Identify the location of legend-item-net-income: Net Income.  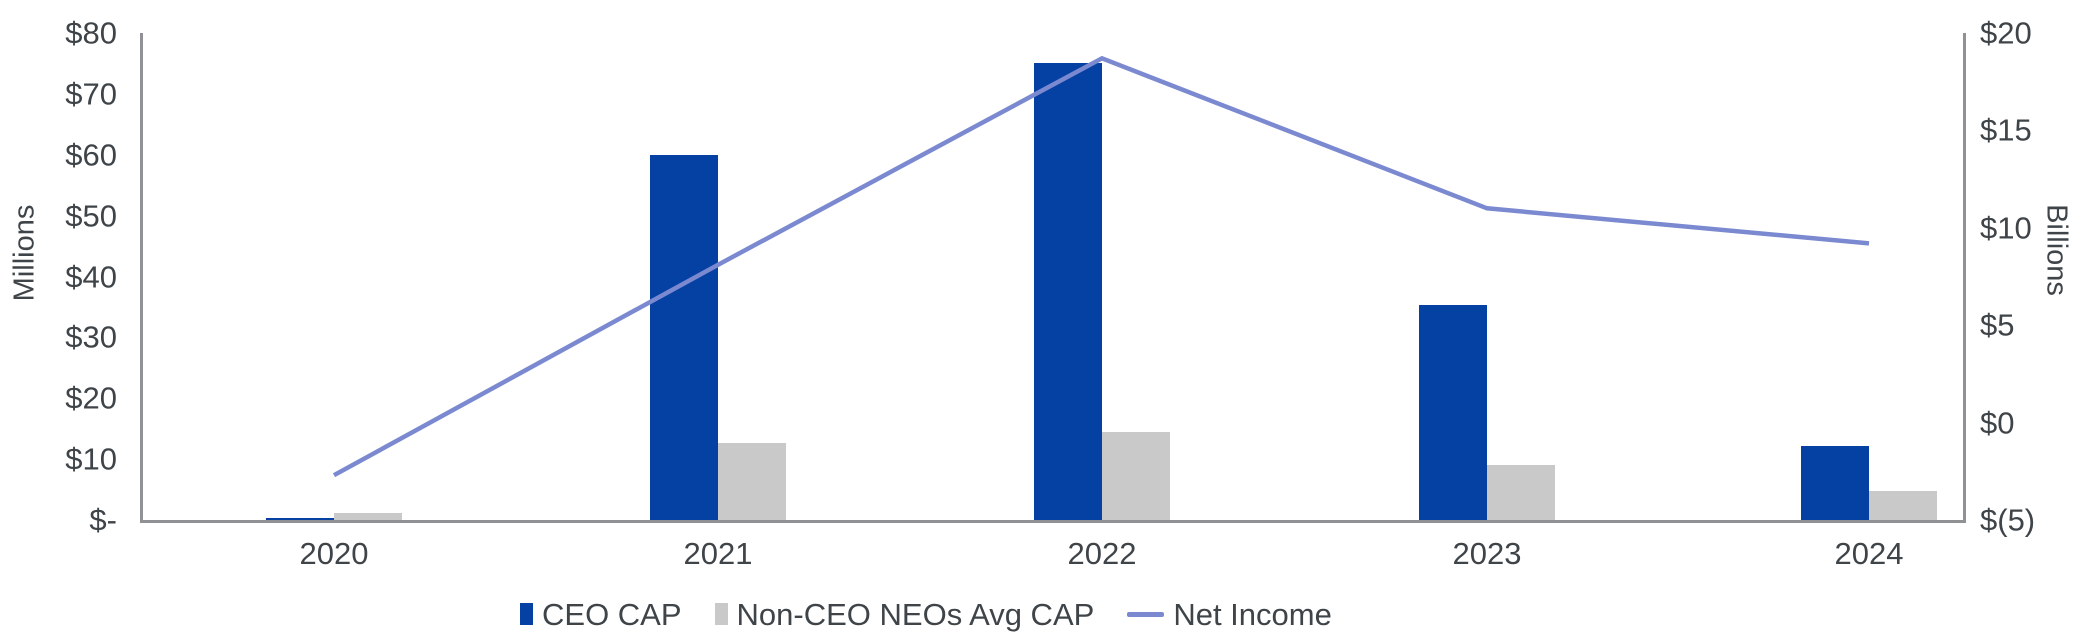
(1229, 614).